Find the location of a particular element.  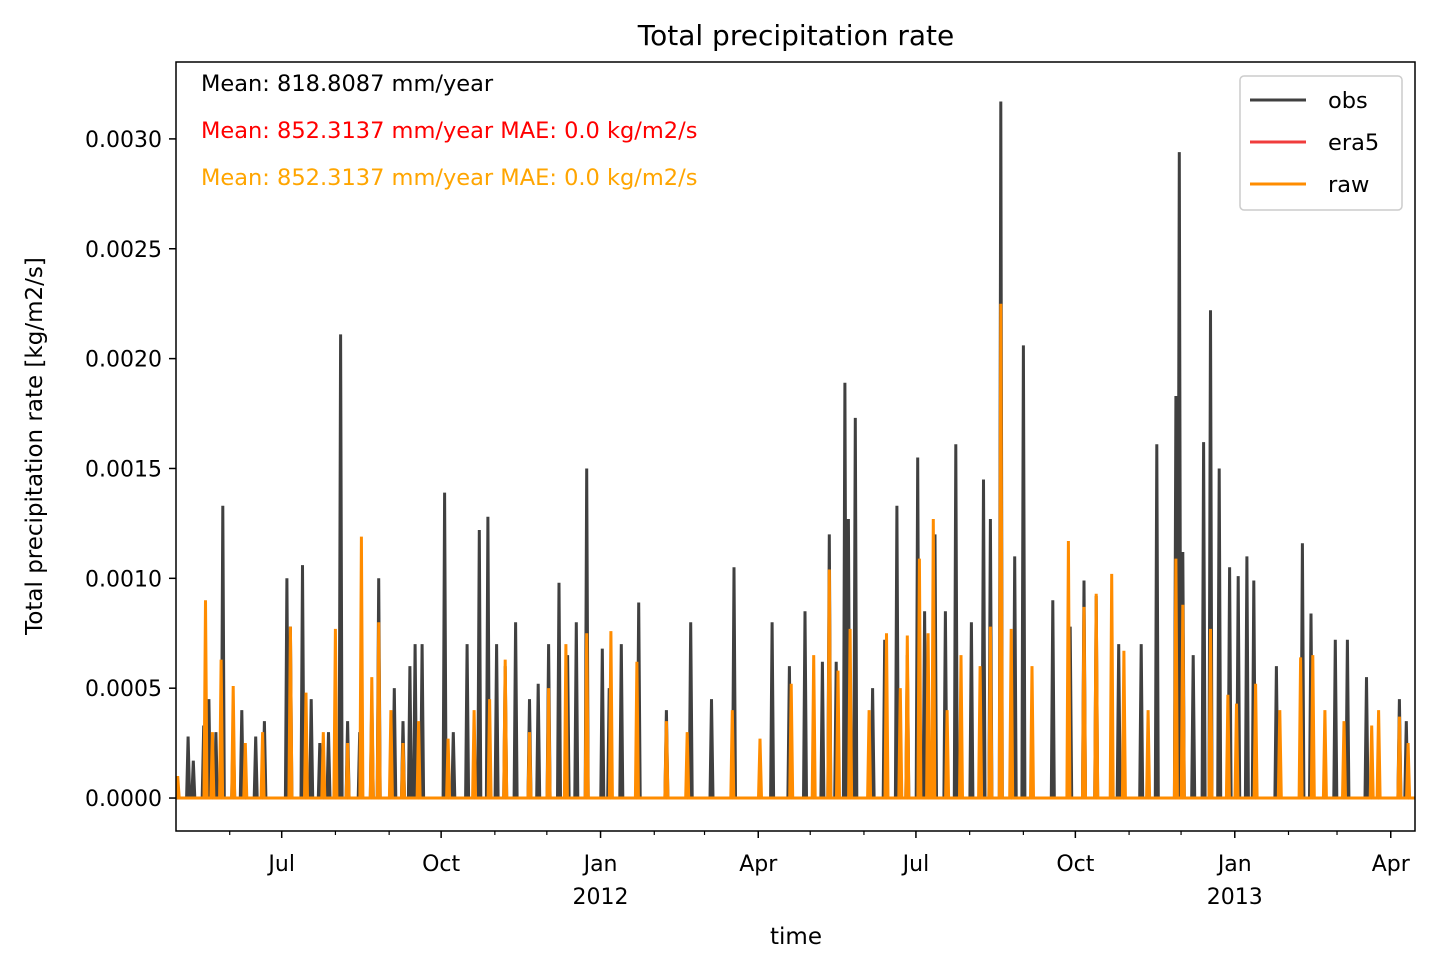

legend-label-era5: era5 is located at coordinates (1353, 143).